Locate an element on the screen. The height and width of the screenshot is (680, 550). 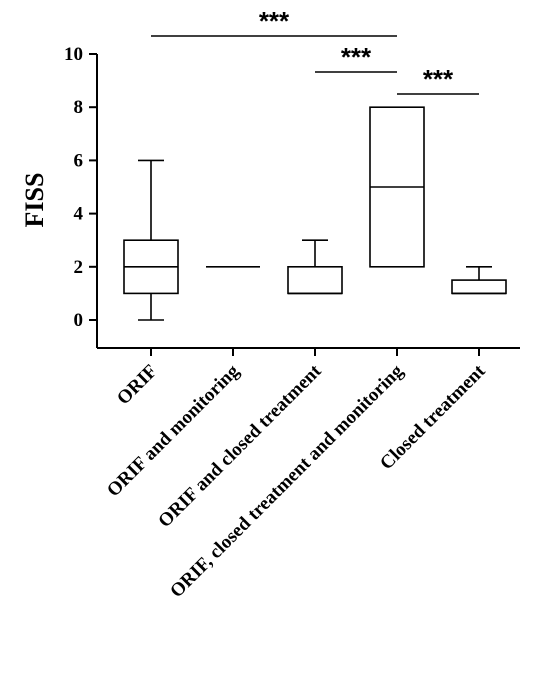
x-tick-label: ORIF and closed treatment is located at coordinates (240, 446).